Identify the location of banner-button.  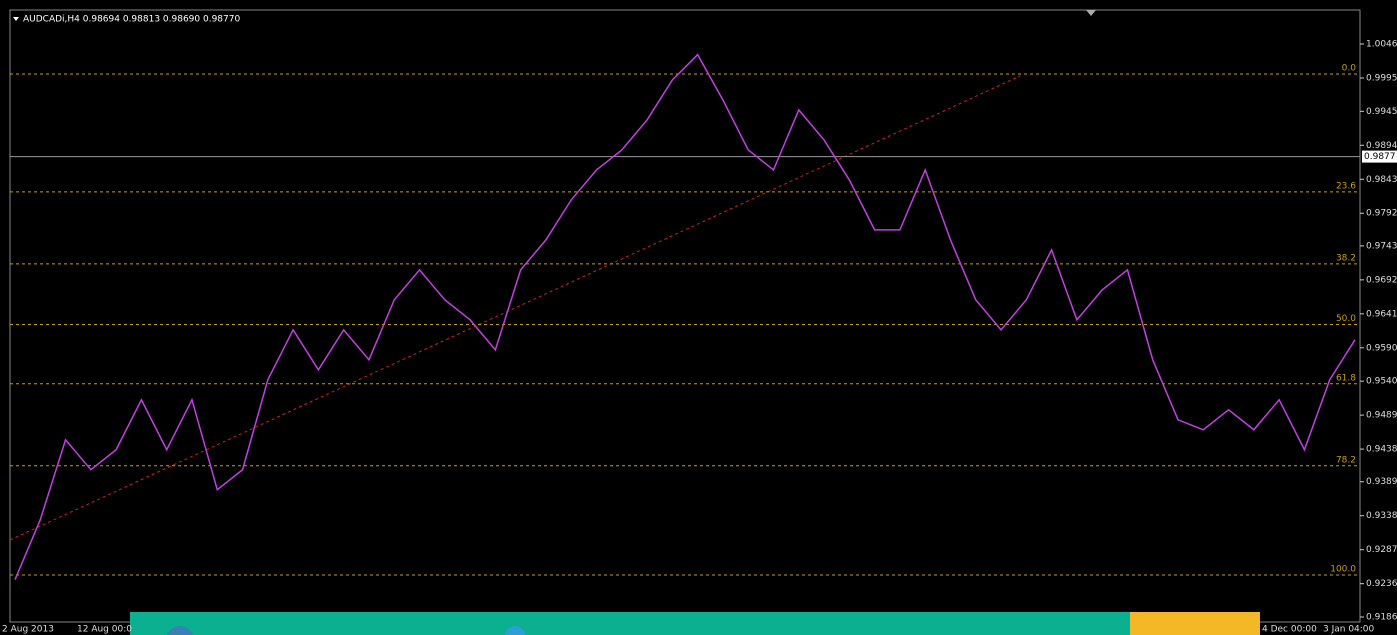
(1195, 623).